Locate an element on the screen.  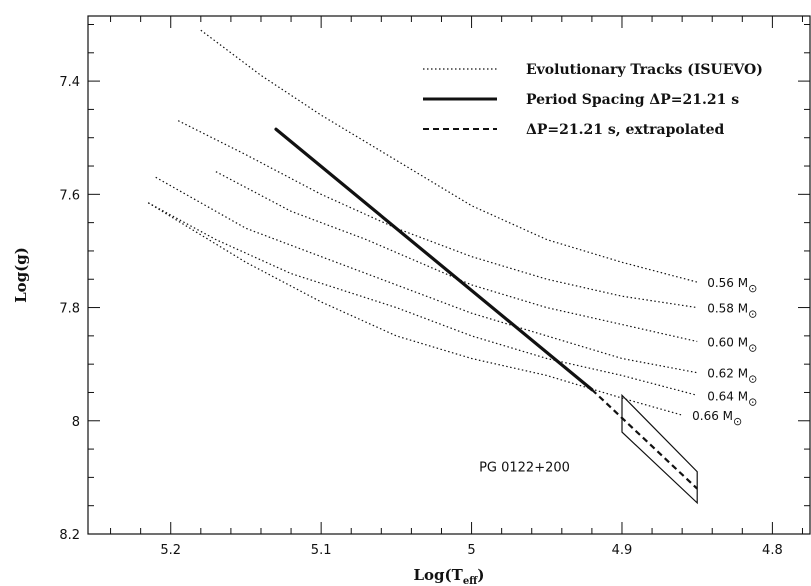
legend-entry-extrapolated: ΔP=21.21 s, extrapolated is located at coordinates (625, 130).